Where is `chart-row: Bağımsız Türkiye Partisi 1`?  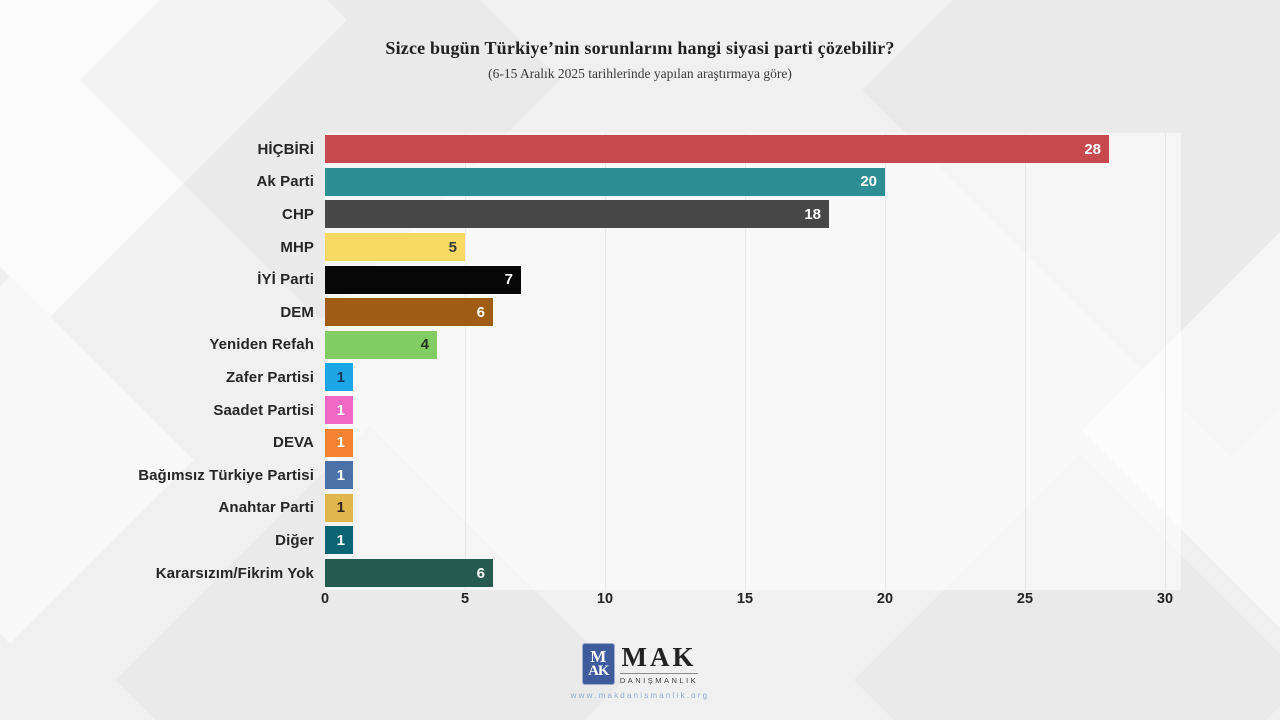 chart-row: Bağımsız Türkiye Partisi 1 is located at coordinates (640, 475).